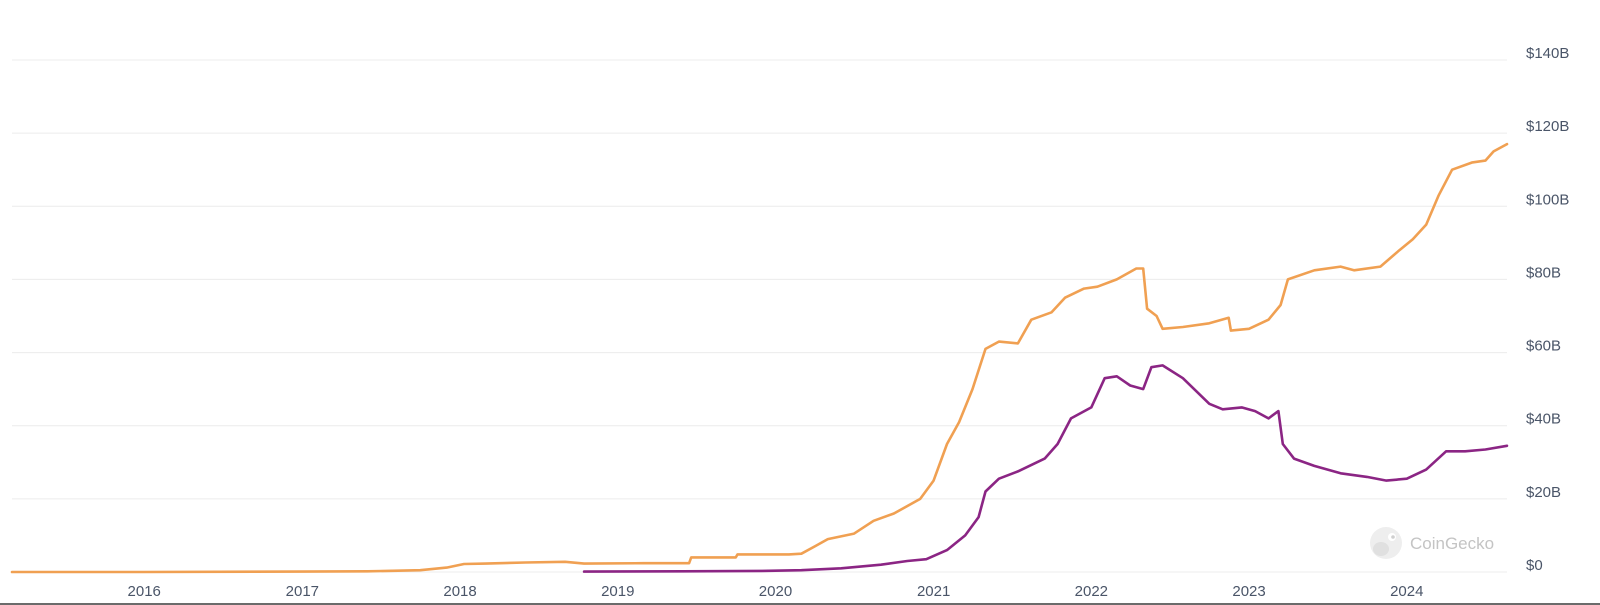 This screenshot has height=605, width=1600. What do you see at coordinates (459, 591) in the screenshot?
I see `x-tick-label: 2018` at bounding box center [459, 591].